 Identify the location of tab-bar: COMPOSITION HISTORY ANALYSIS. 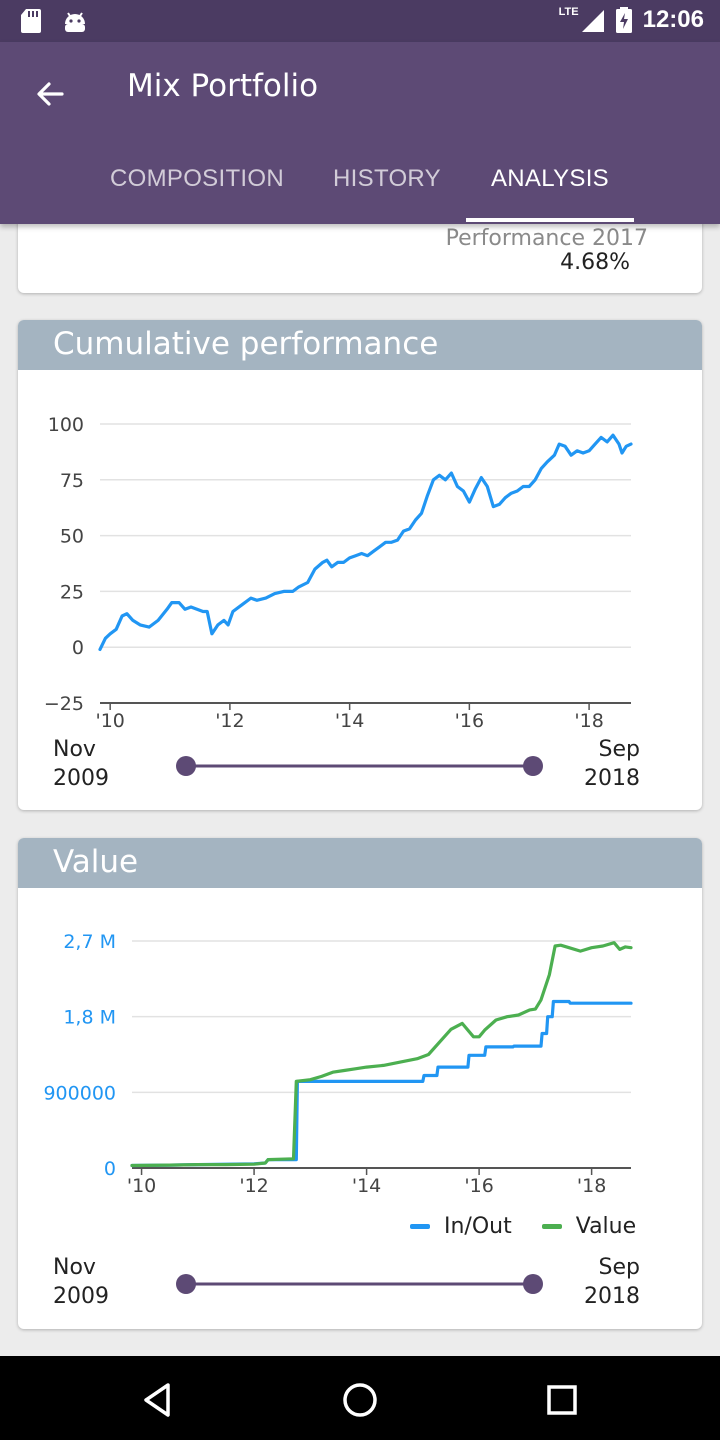
(360, 189).